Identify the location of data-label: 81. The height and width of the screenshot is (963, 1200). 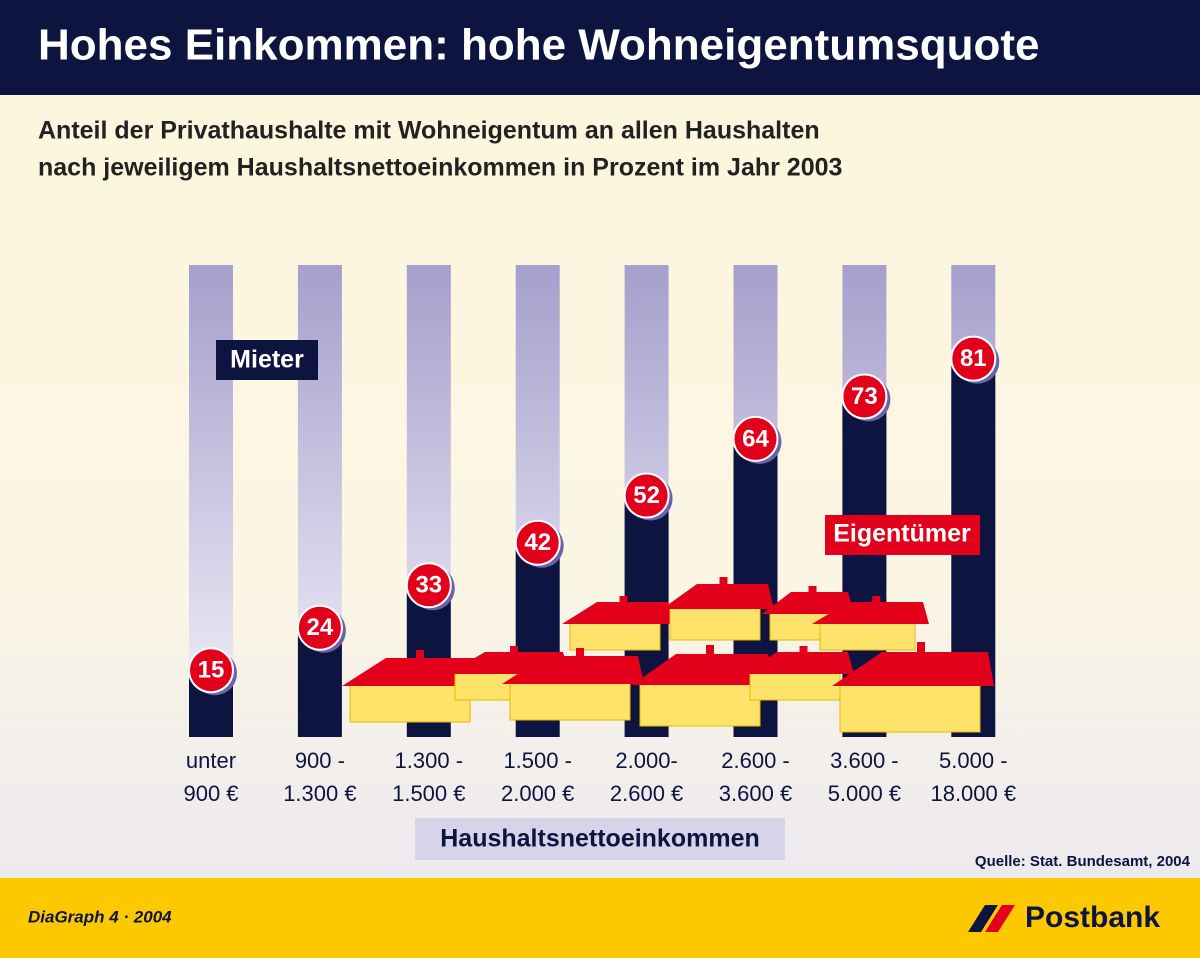
(973, 358).